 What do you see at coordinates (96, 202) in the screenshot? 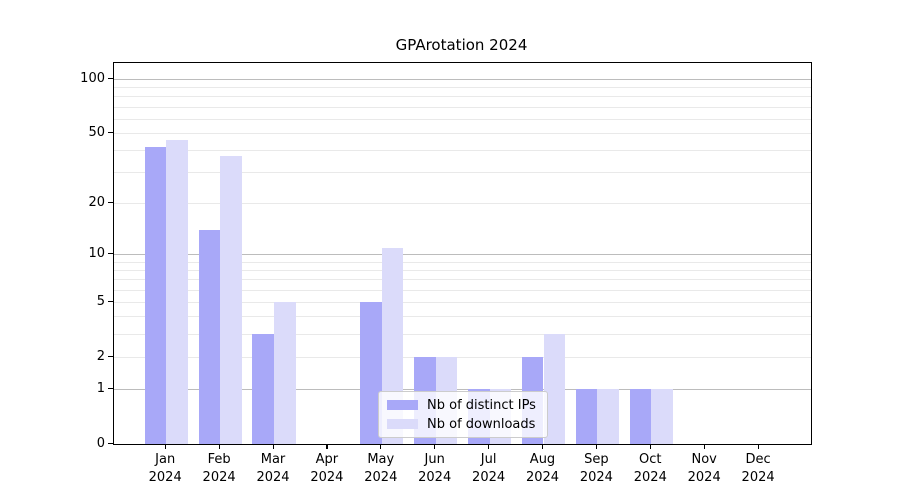
I see `y-tick-label-20: 20` at bounding box center [96, 202].